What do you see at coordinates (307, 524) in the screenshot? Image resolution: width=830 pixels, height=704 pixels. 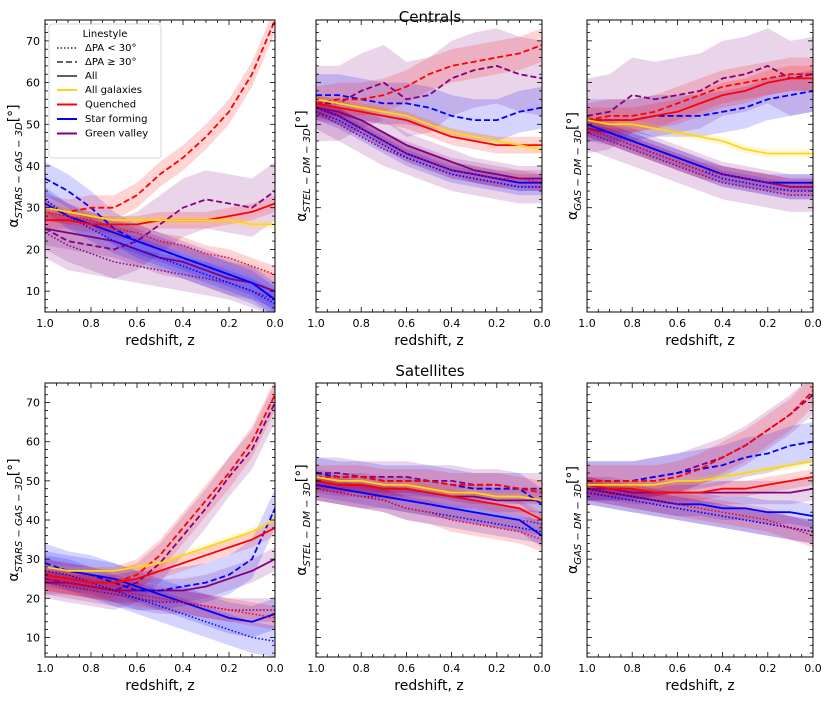 I see `y-label-subscript: STEL − DM − 3D` at bounding box center [307, 524].